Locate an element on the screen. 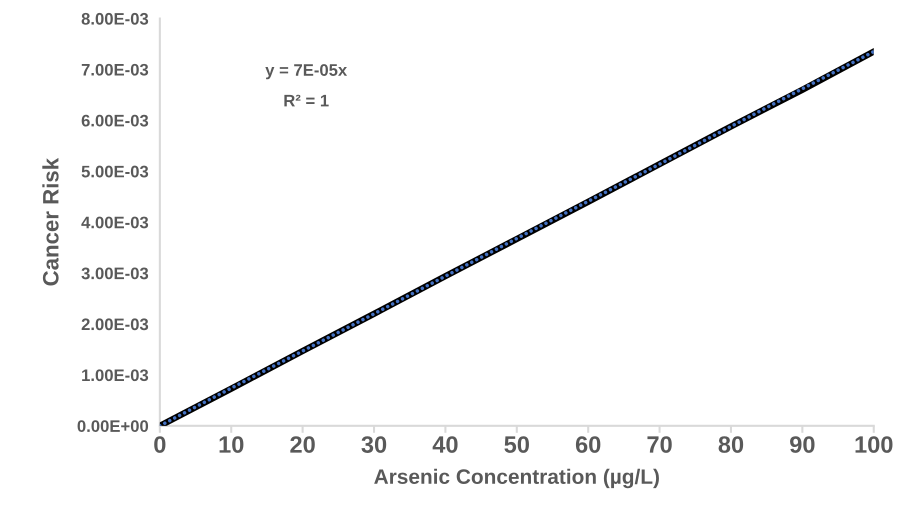 Image resolution: width=898 pixels, height=529 pixels. annotation: y = 7E-05x is located at coordinates (306, 72).